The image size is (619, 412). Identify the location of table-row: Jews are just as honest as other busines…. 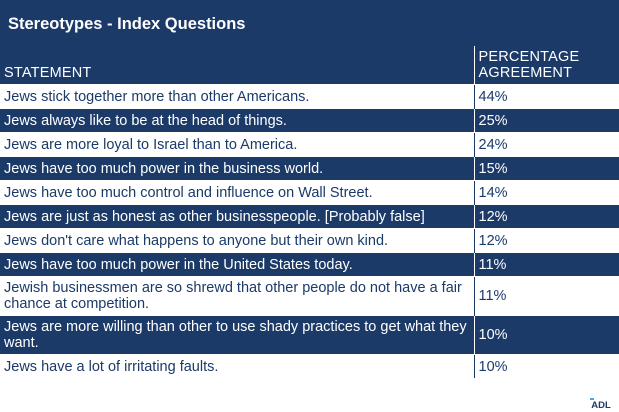
(309, 215).